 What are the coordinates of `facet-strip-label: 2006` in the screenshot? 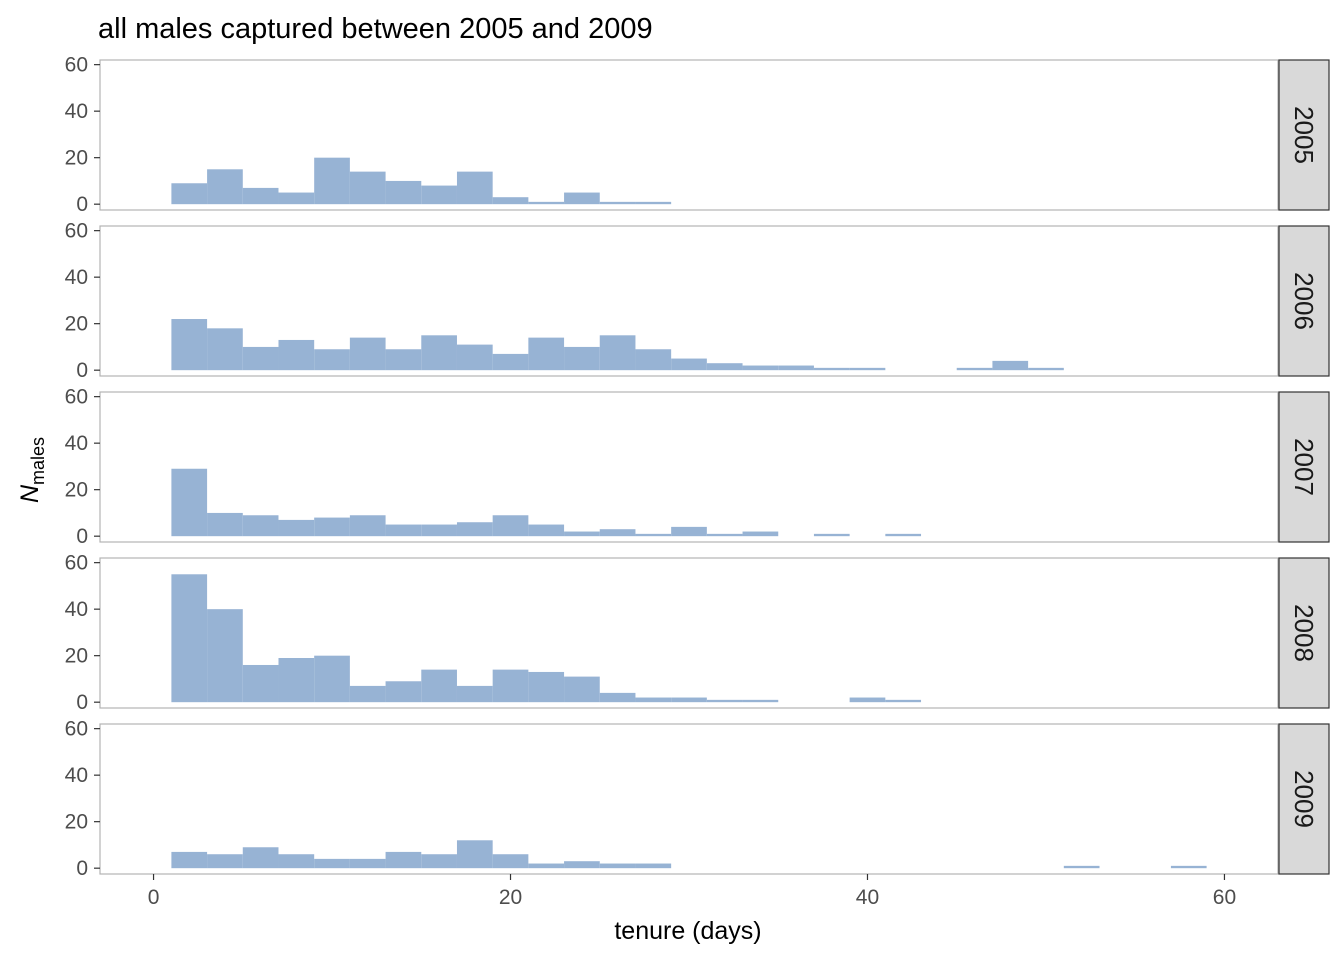 It's located at (1304, 301).